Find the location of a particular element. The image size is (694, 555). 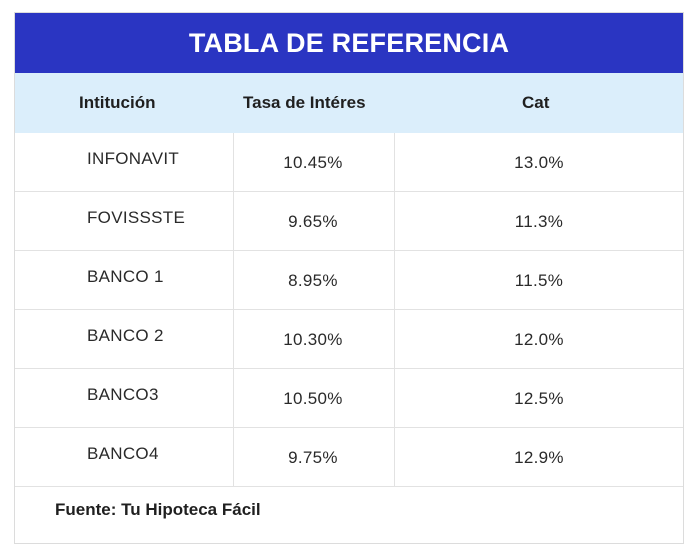

cell-cat: 13.0% is located at coordinates (539, 162).